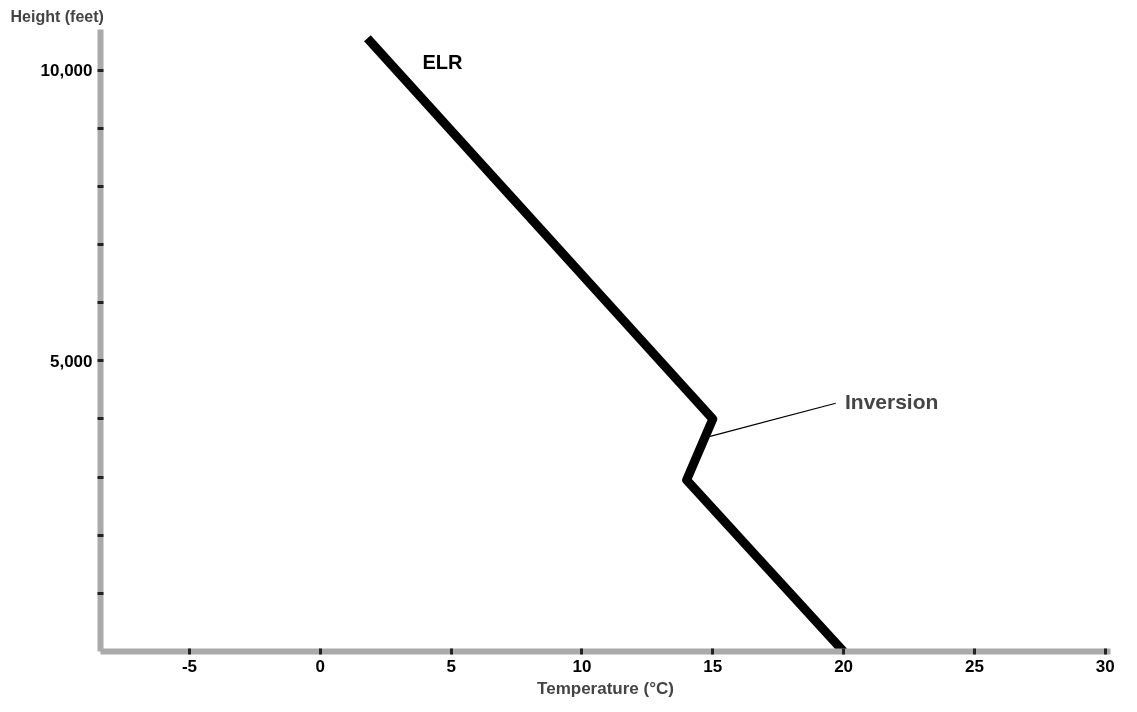 The image size is (1137, 712). I want to click on annotation: Inversion, so click(891, 402).